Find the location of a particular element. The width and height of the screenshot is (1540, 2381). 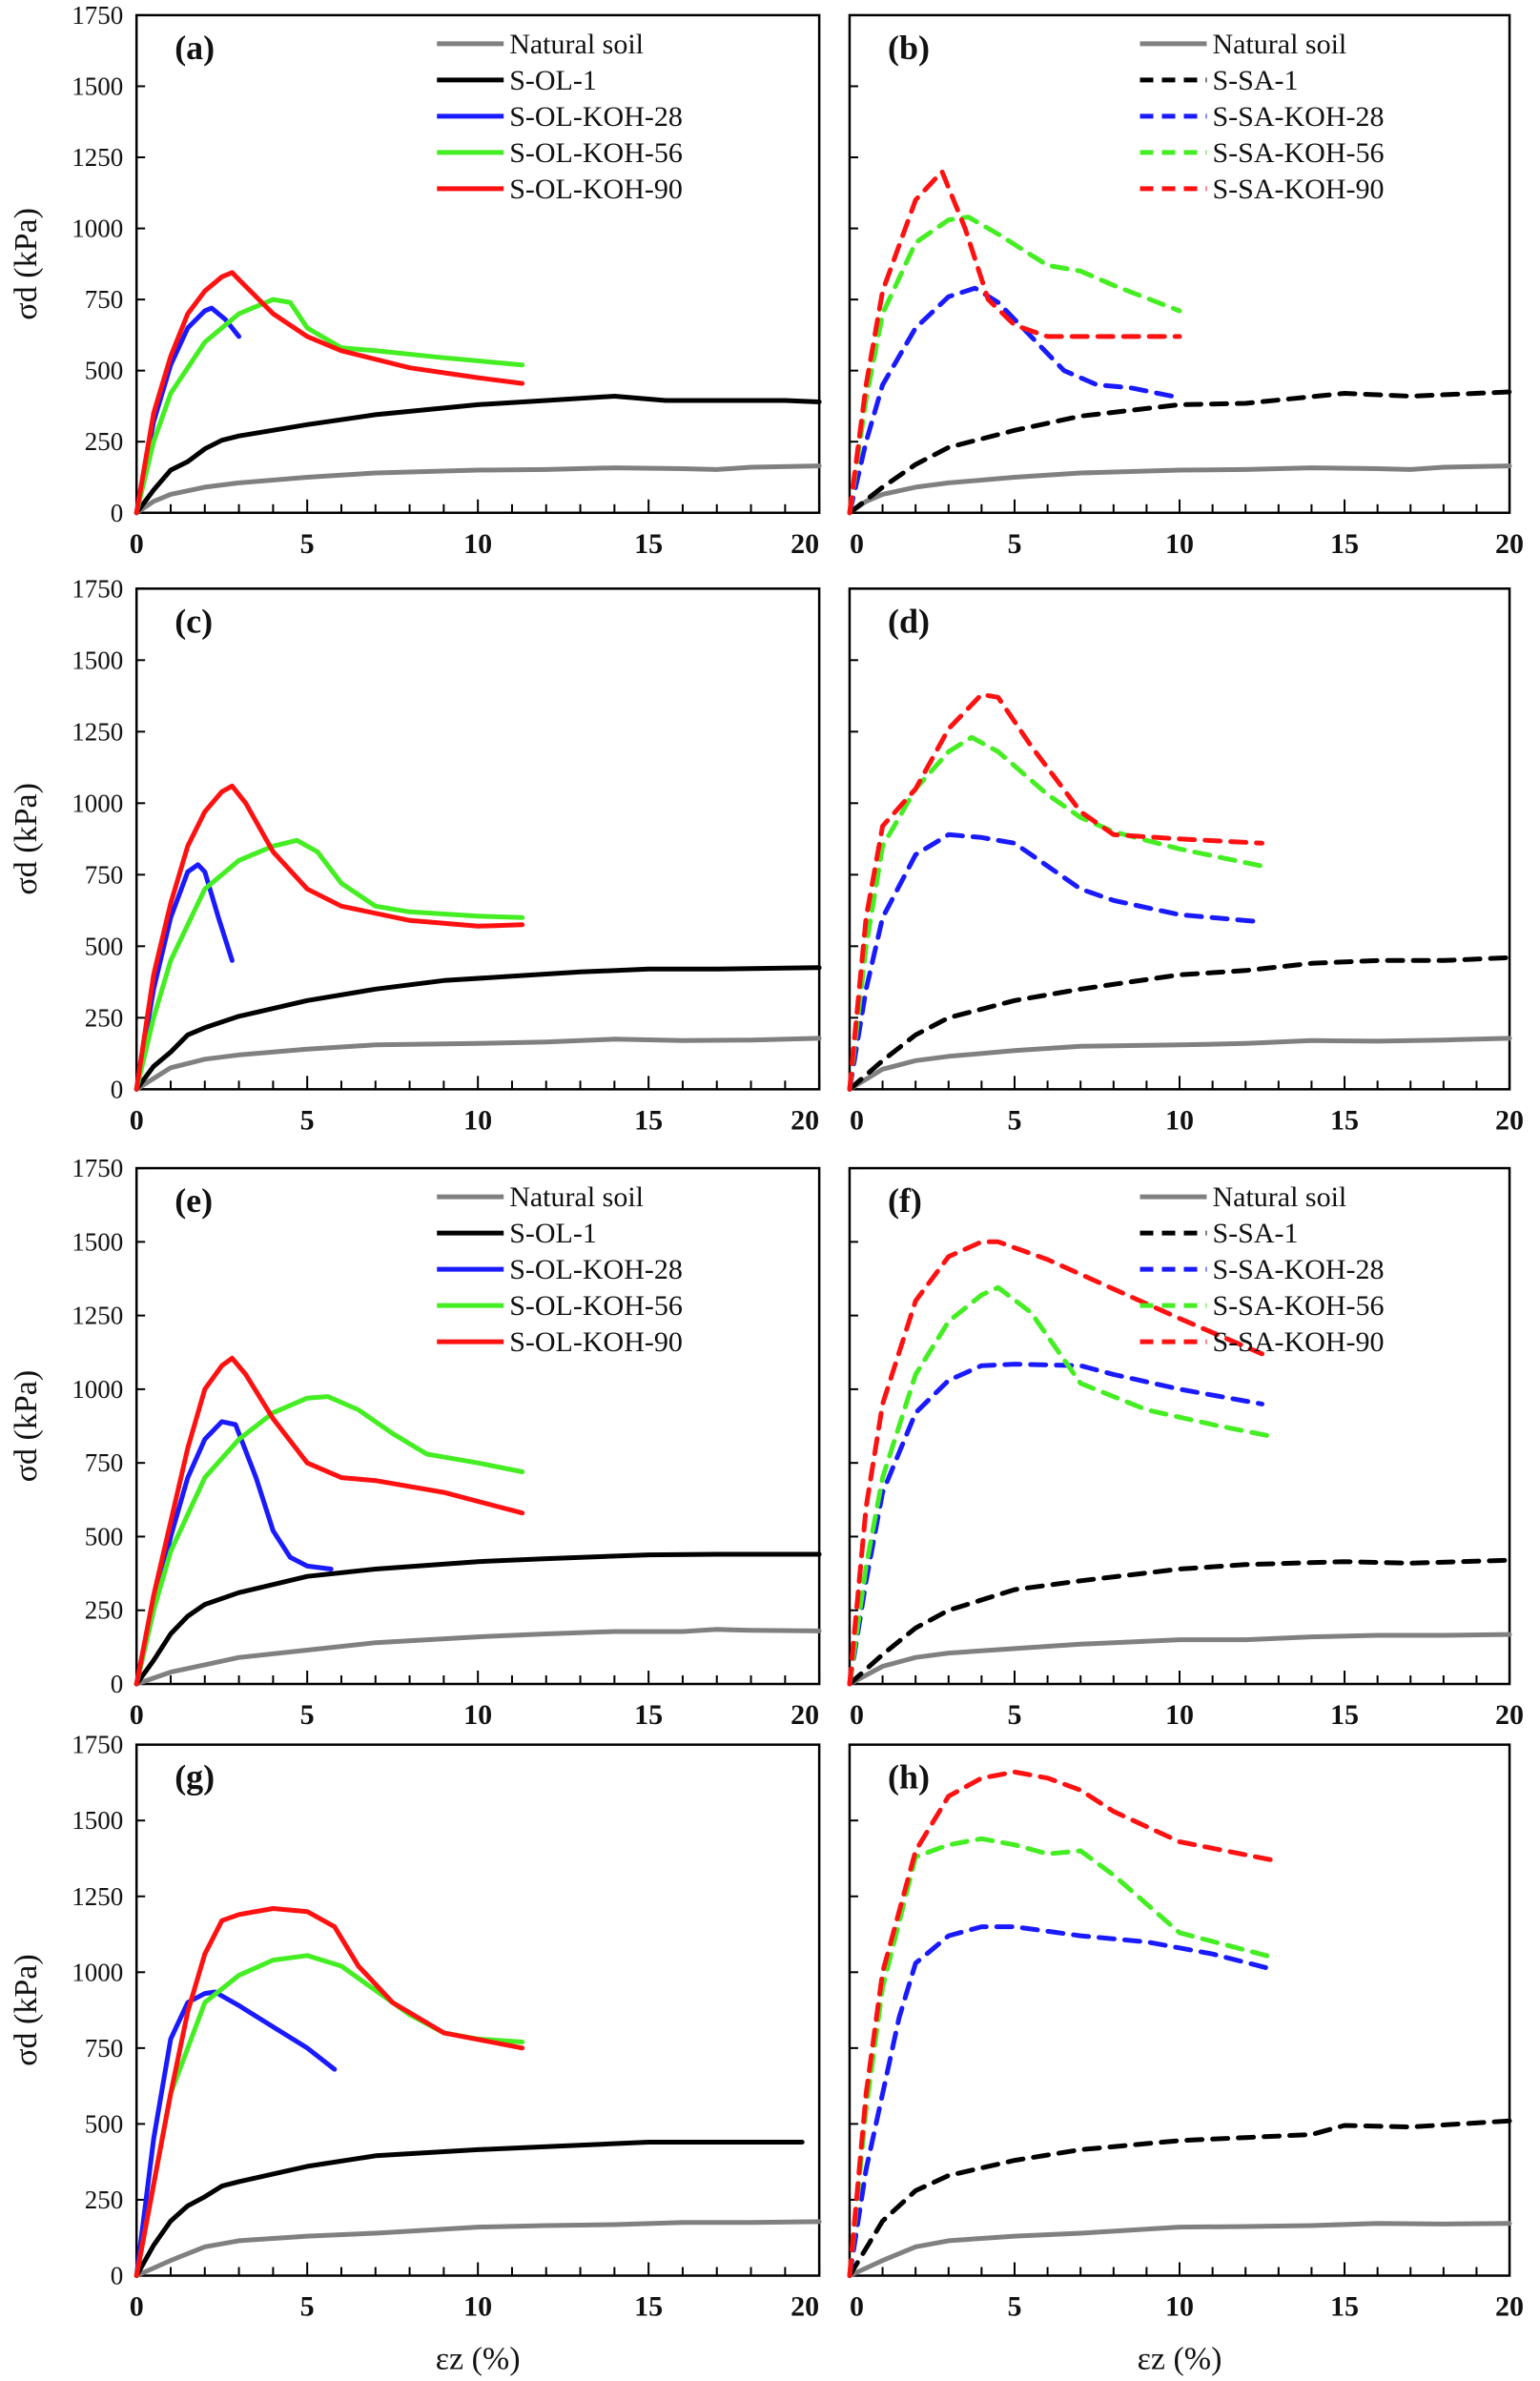

legend-label: S-OL-KOH-90 is located at coordinates (596, 189).